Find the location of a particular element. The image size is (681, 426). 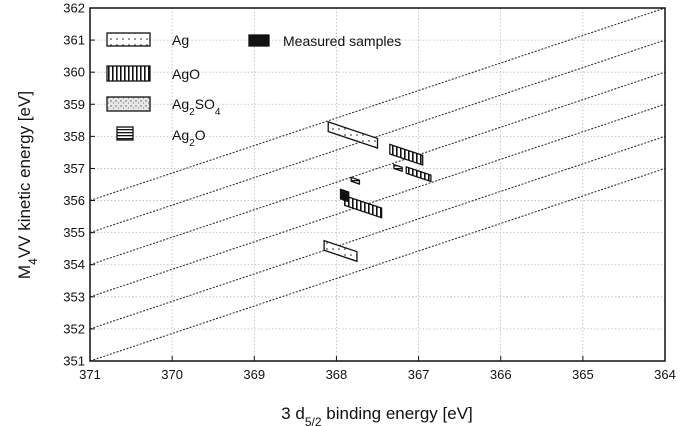

y-tick-label: 352 is located at coordinates (74, 328).